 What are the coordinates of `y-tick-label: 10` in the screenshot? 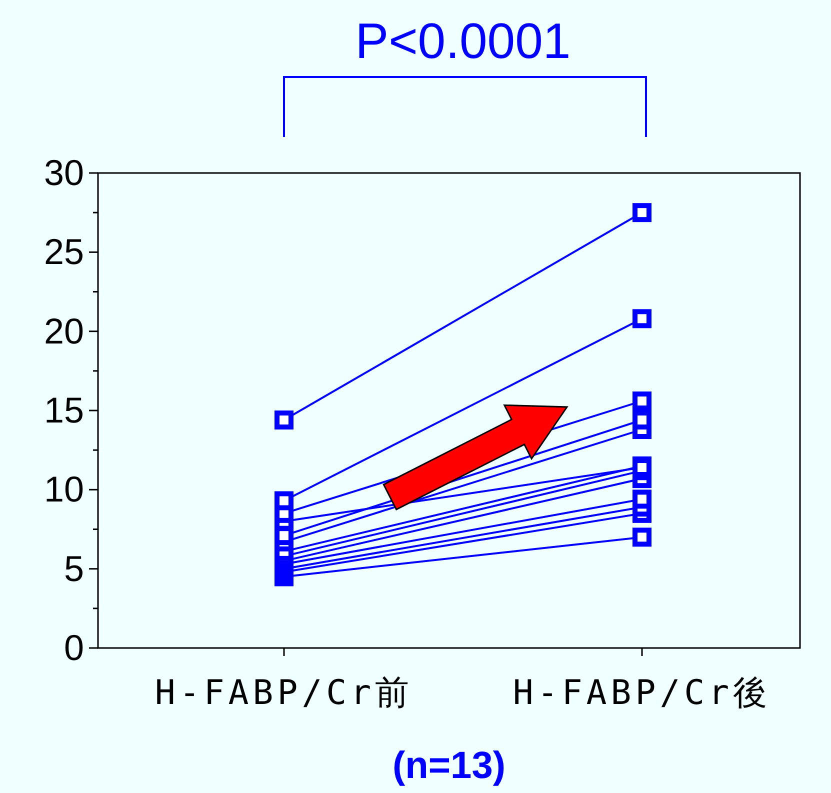 It's located at (64, 489).